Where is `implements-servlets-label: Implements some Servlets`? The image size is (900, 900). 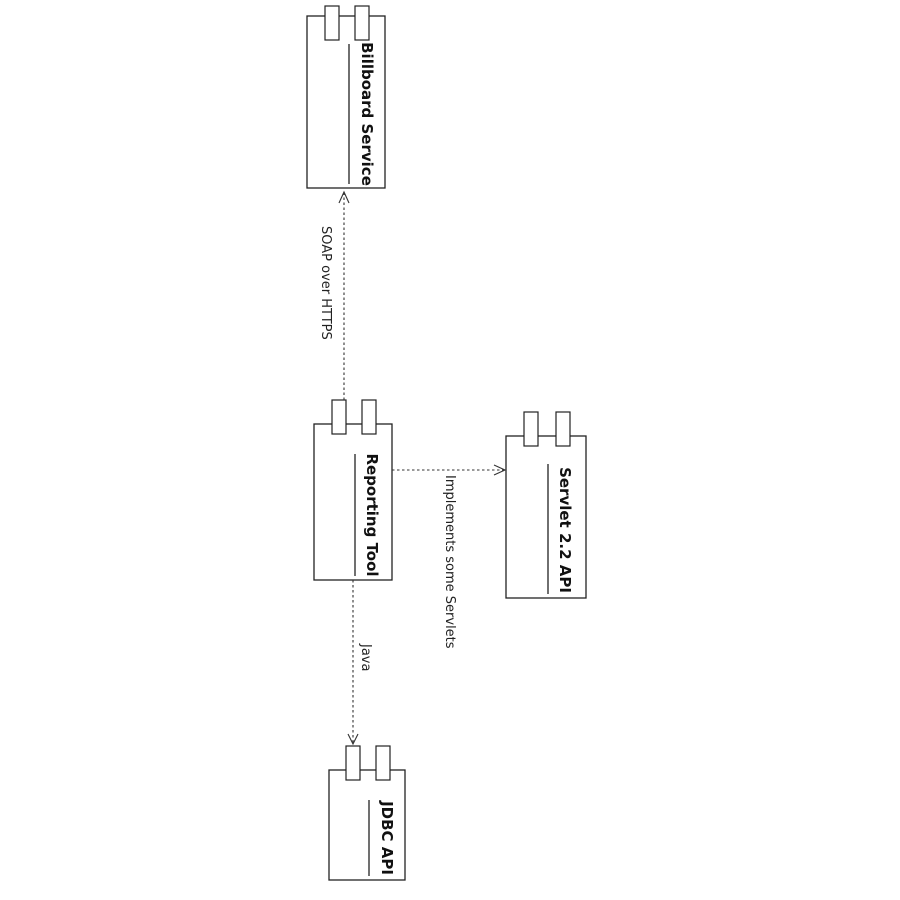 implements-servlets-label: Implements some Servlets is located at coordinates (449, 562).